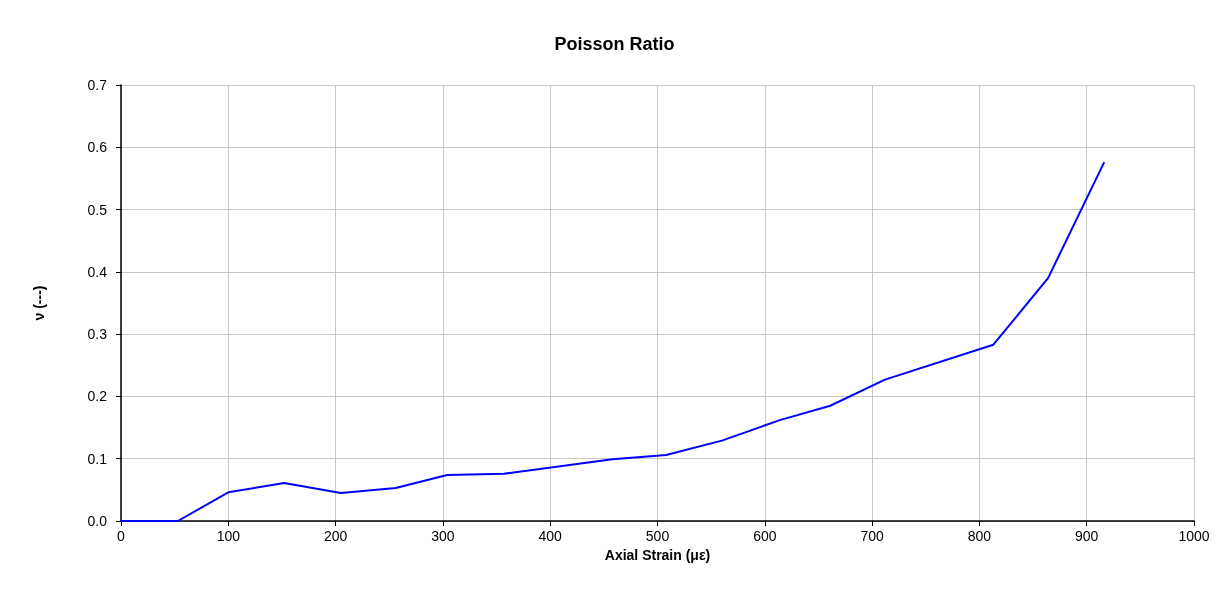  What do you see at coordinates (97, 85) in the screenshot?
I see `y-tick-label: 0.7` at bounding box center [97, 85].